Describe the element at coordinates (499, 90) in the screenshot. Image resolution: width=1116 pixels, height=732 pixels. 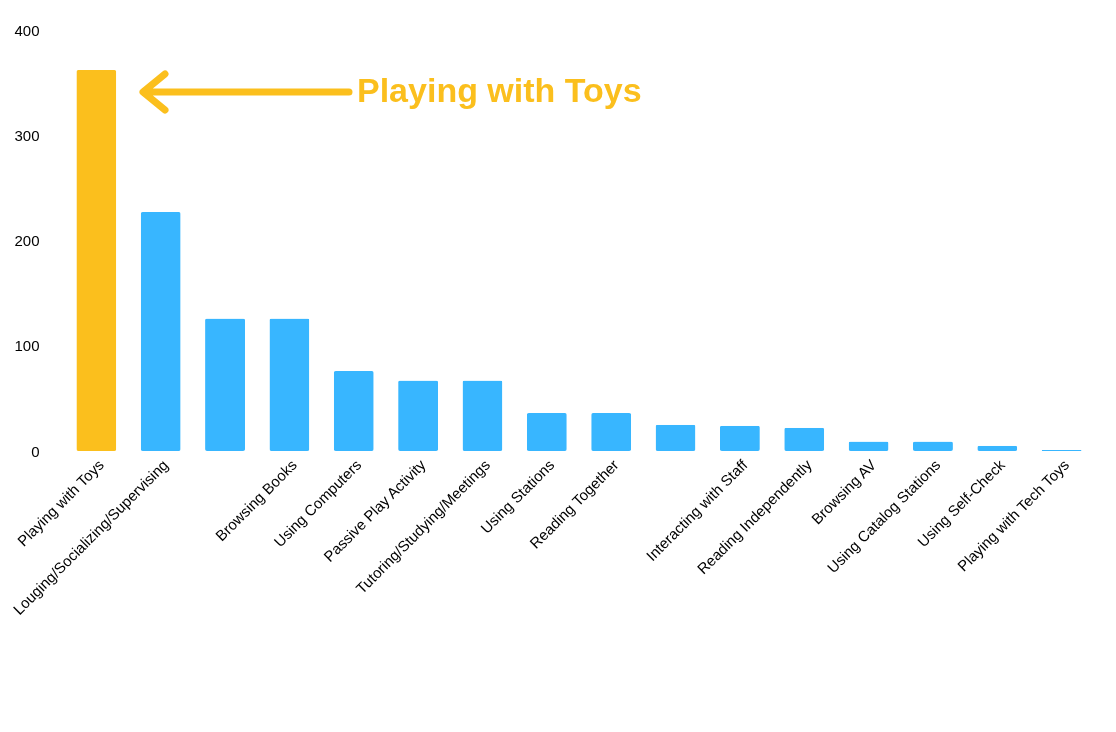
I see `annotation: Playing with Toys` at that location.